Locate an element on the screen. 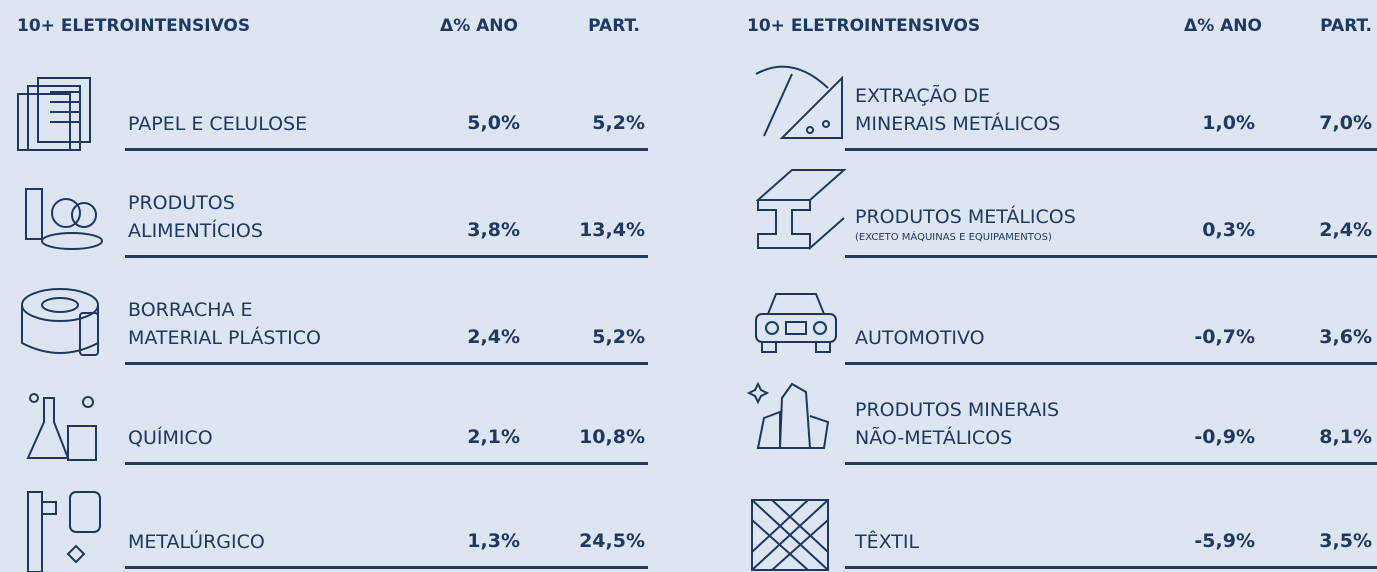  label-line: AUTOMOTIVO is located at coordinates (920, 338).